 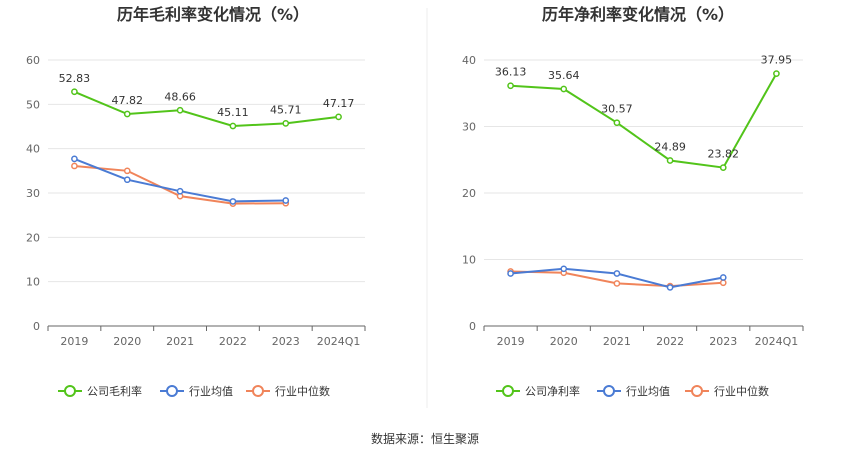 What do you see at coordinates (511, 72) in the screenshot?
I see `data-label: 36.13` at bounding box center [511, 72].